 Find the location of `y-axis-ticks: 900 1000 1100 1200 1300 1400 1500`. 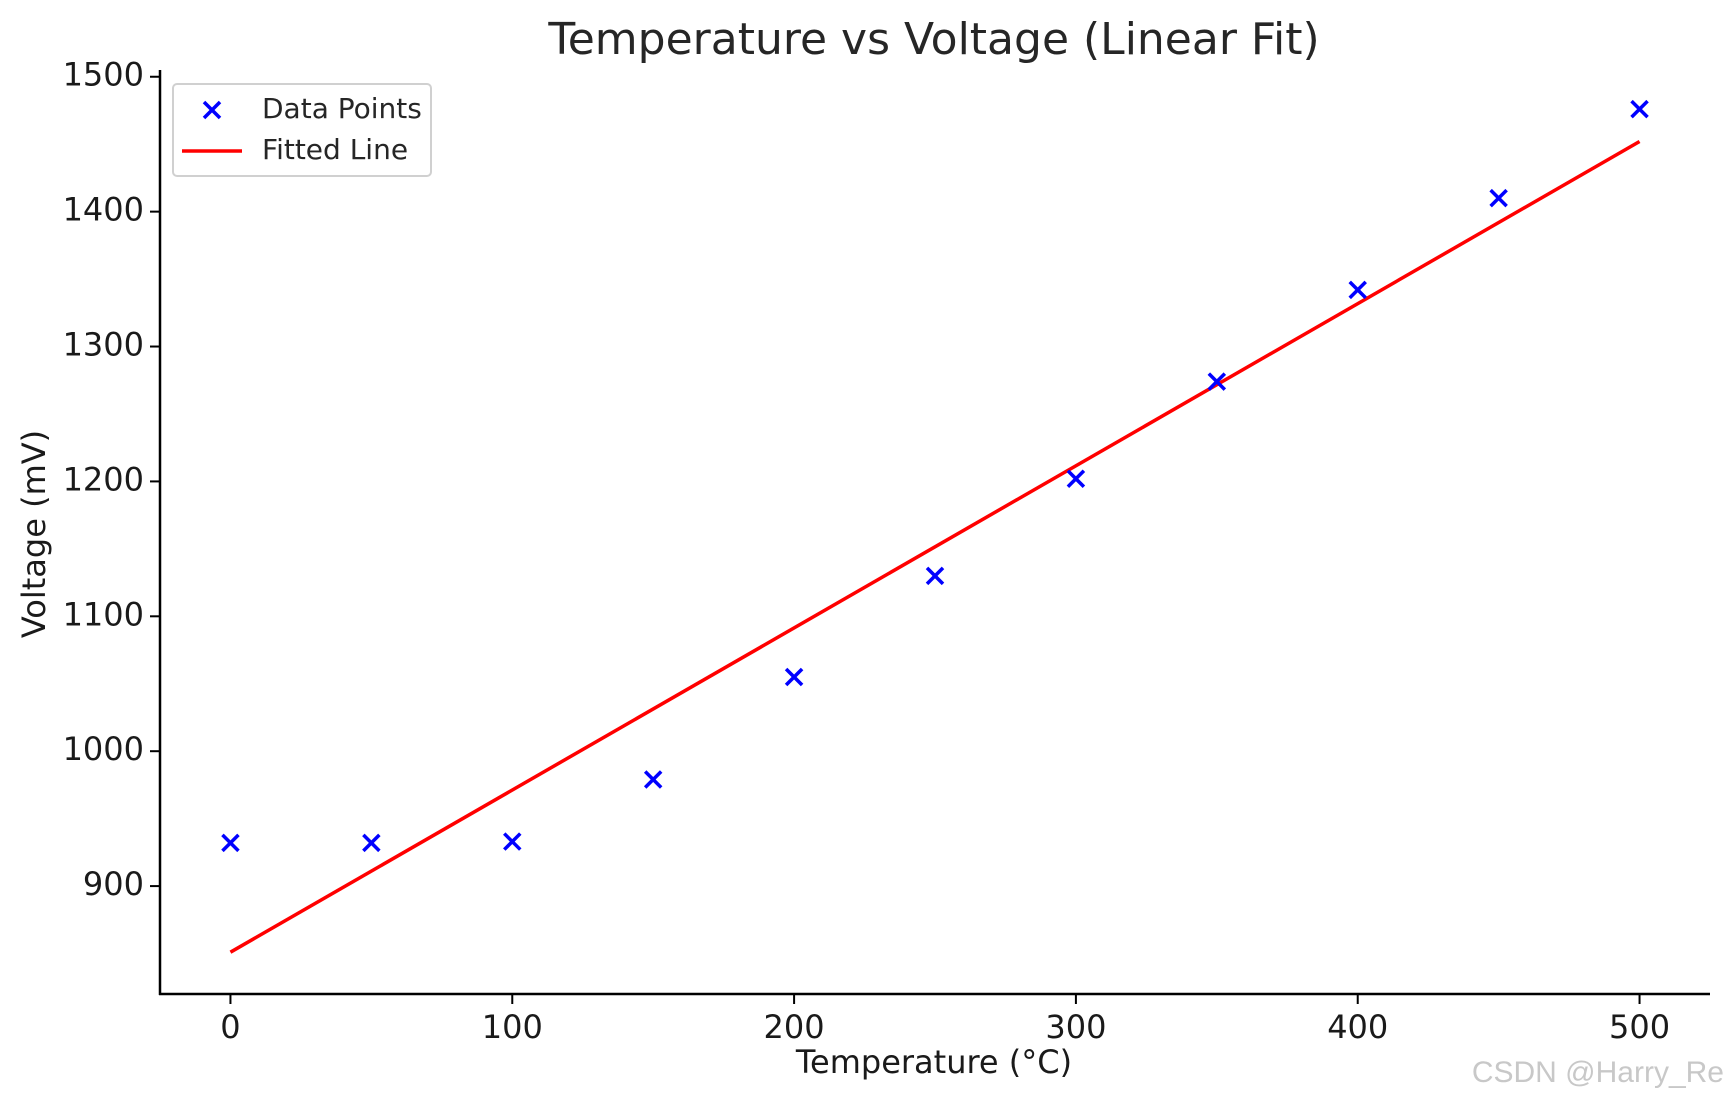

y-axis-ticks: 900 1000 1100 1200 1300 1400 1500 is located at coordinates (111, 479).